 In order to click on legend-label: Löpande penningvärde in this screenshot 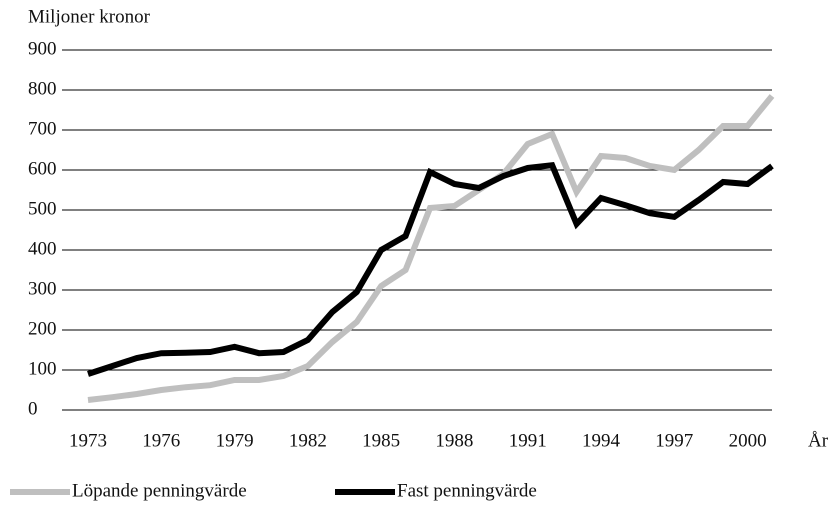, I will do `click(159, 490)`.